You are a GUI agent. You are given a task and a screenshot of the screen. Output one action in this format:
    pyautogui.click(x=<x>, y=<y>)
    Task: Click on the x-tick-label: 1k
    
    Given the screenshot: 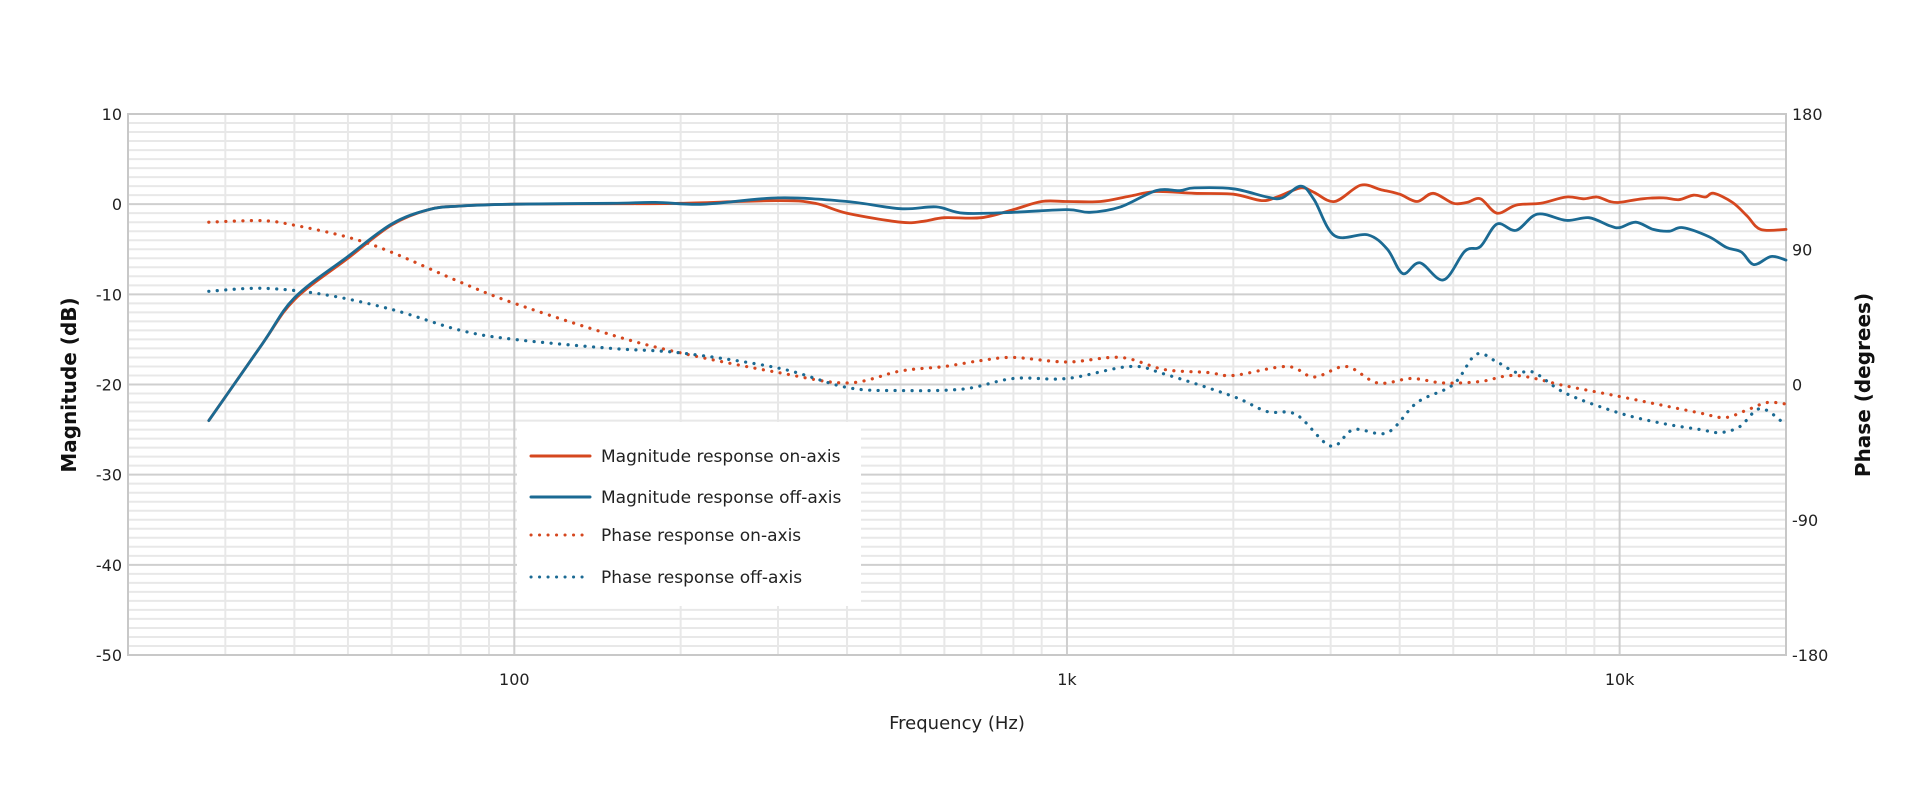 What is the action you would take?
    pyautogui.click(x=1067, y=679)
    